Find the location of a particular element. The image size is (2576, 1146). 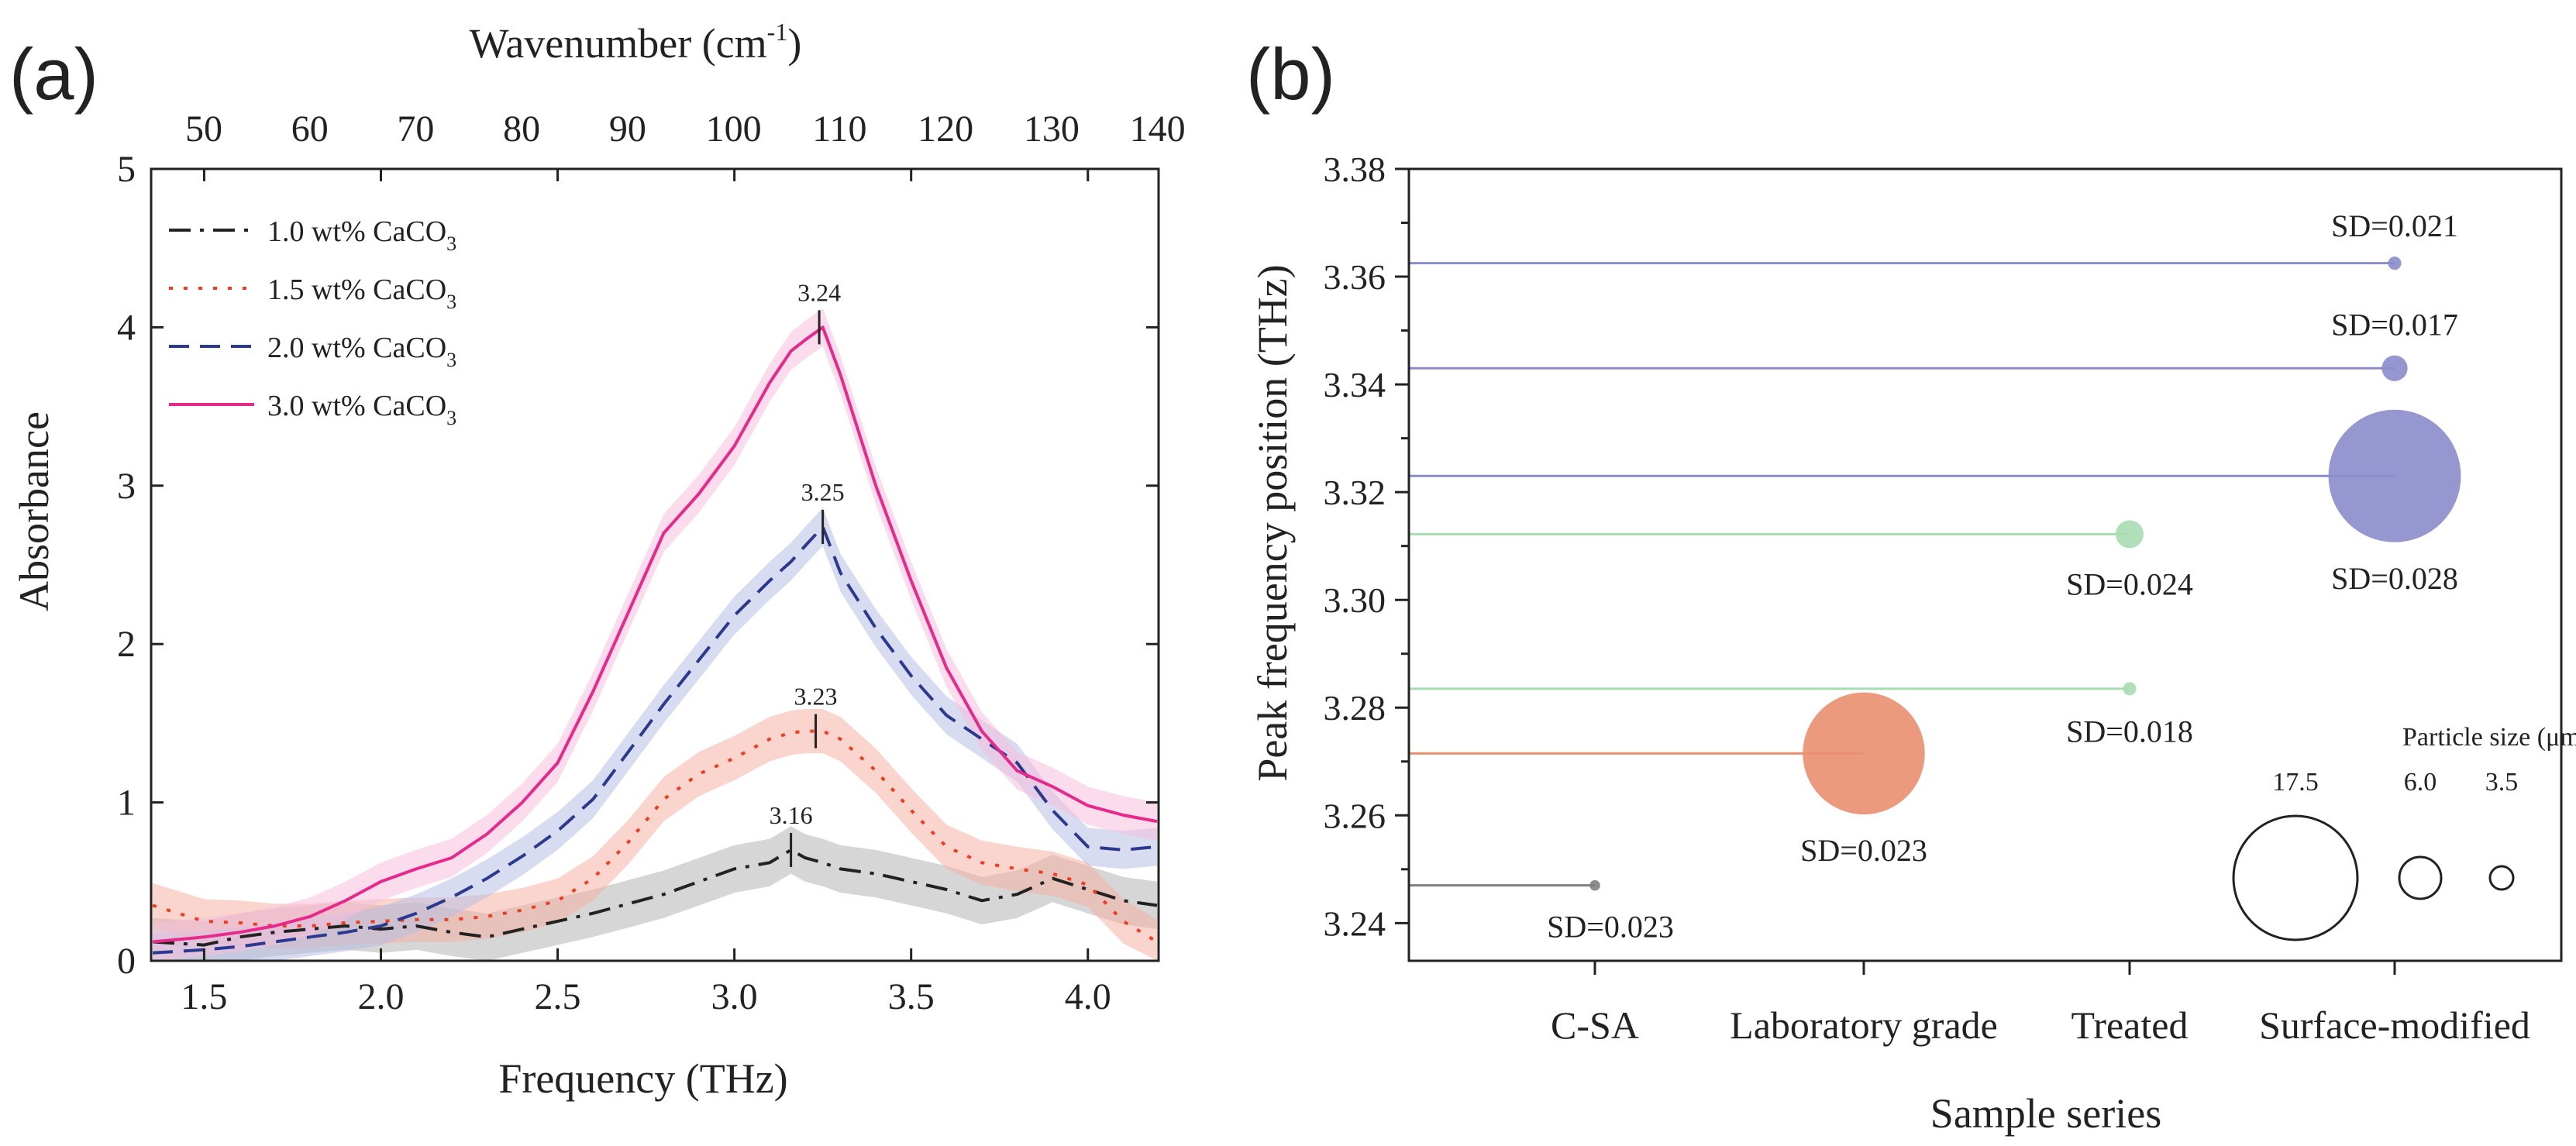

y-tick-label: 5 is located at coordinates (126, 169).